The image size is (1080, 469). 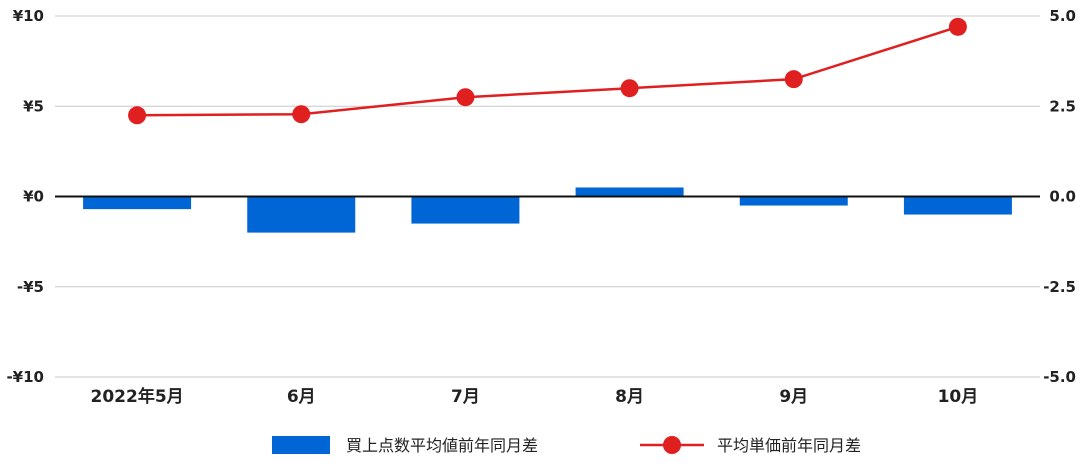 What do you see at coordinates (137, 396) in the screenshot?
I see `category-label: 2022年5月` at bounding box center [137, 396].